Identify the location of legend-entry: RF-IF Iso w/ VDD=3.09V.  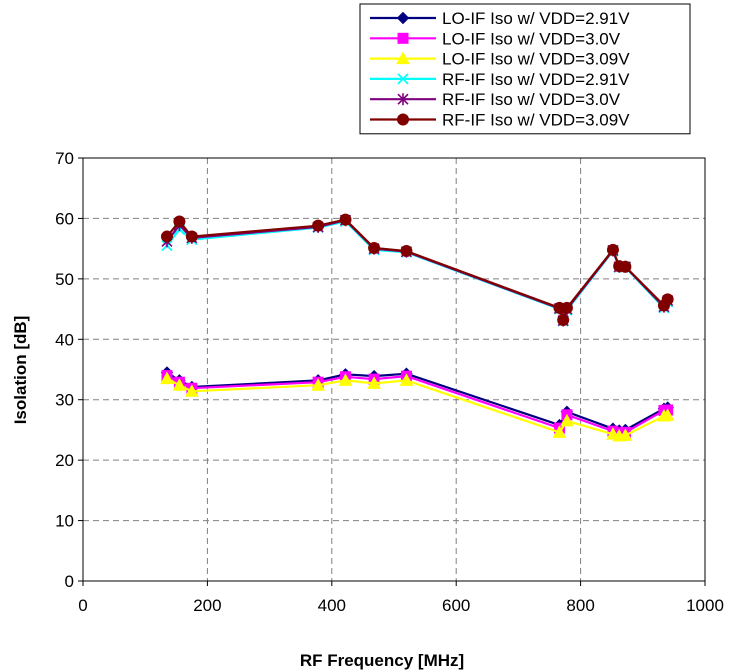
(500, 120).